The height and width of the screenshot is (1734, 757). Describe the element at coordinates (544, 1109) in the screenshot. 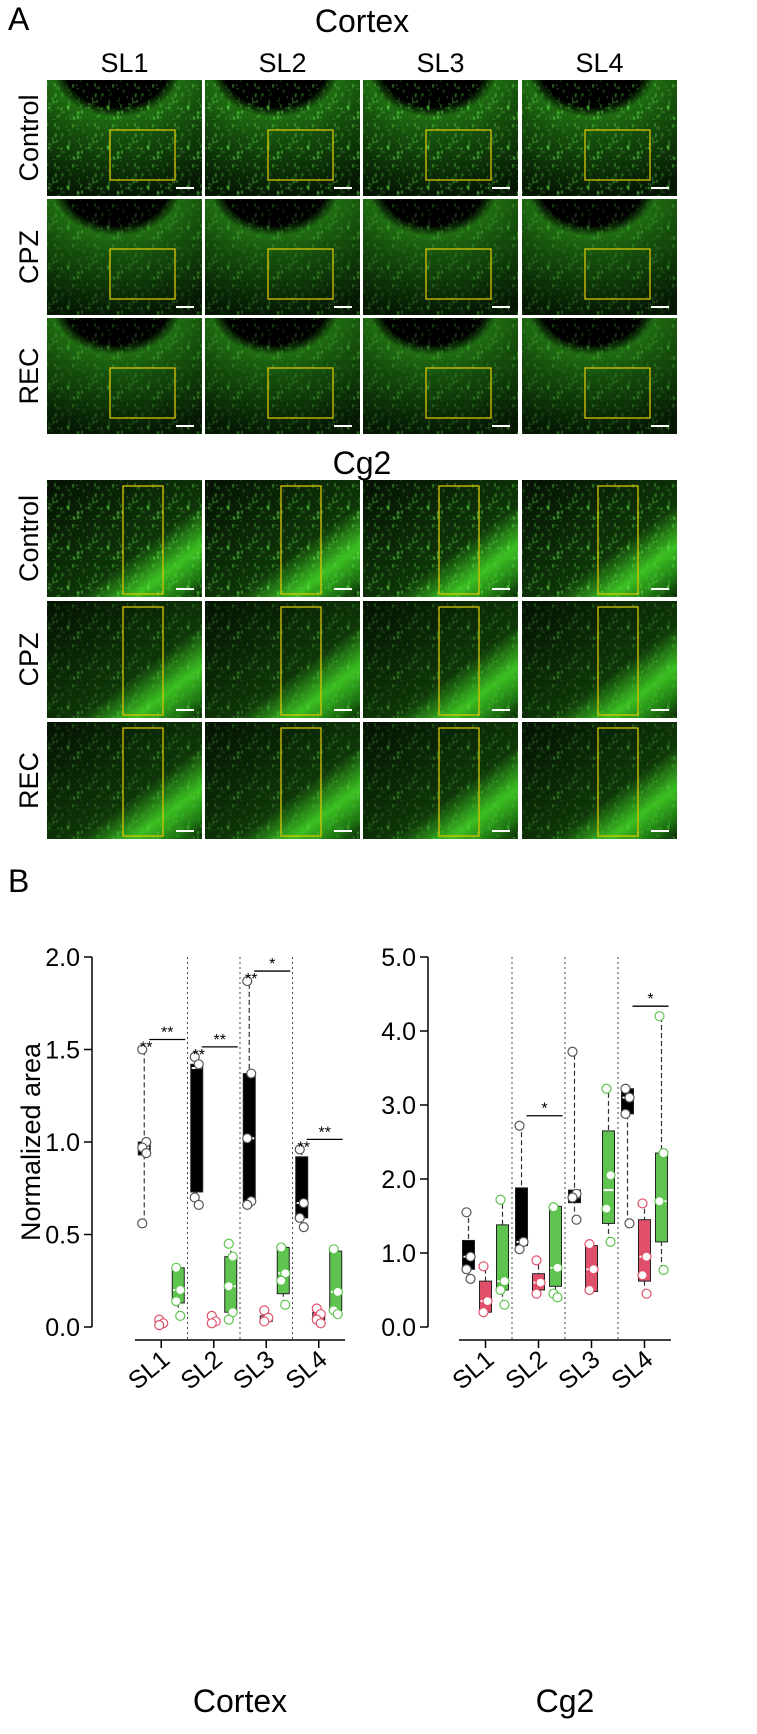

I see `significance: *` at that location.